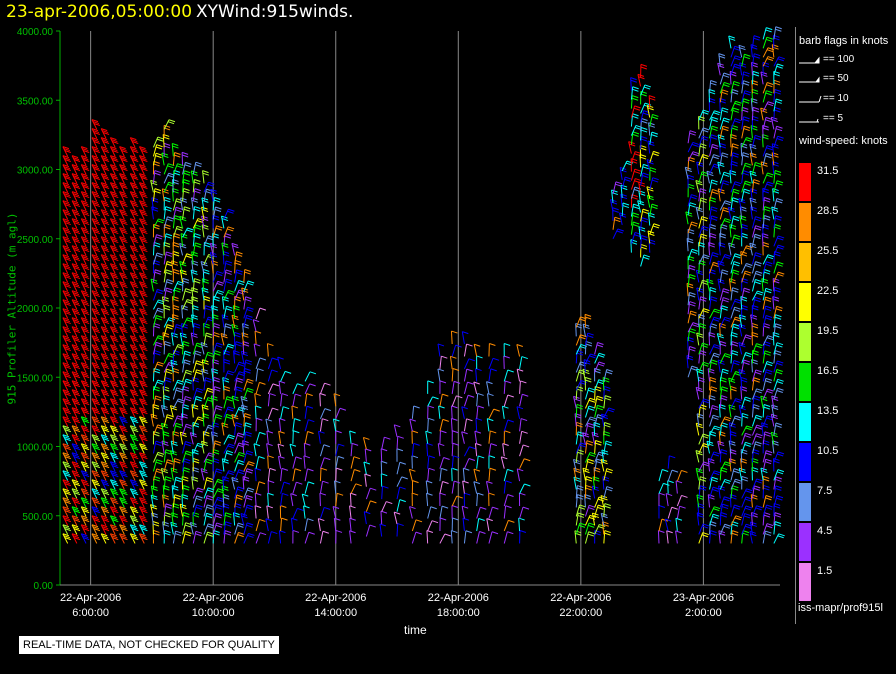 The height and width of the screenshot is (674, 896). I want to click on y-tick-label: 1000.00, so click(35, 448).